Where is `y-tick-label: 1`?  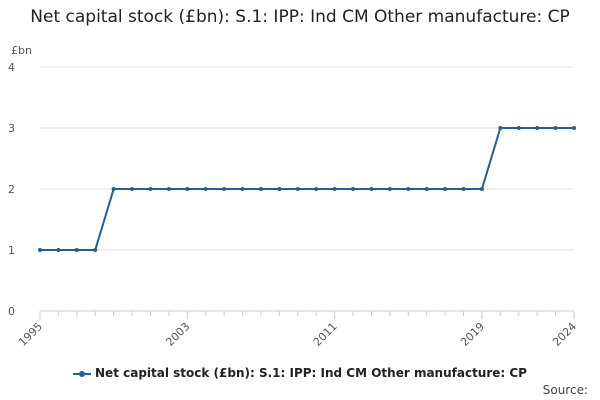
y-tick-label: 1 is located at coordinates (11, 250).